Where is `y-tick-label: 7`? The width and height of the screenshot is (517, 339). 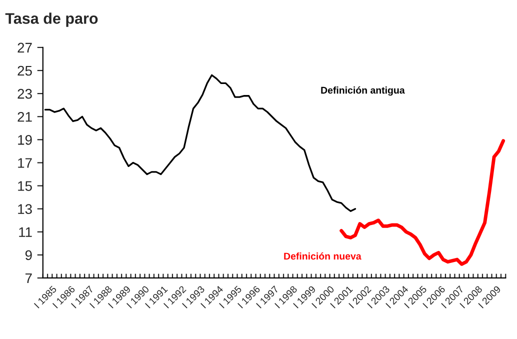 y-tick-label: 7 is located at coordinates (28, 278).